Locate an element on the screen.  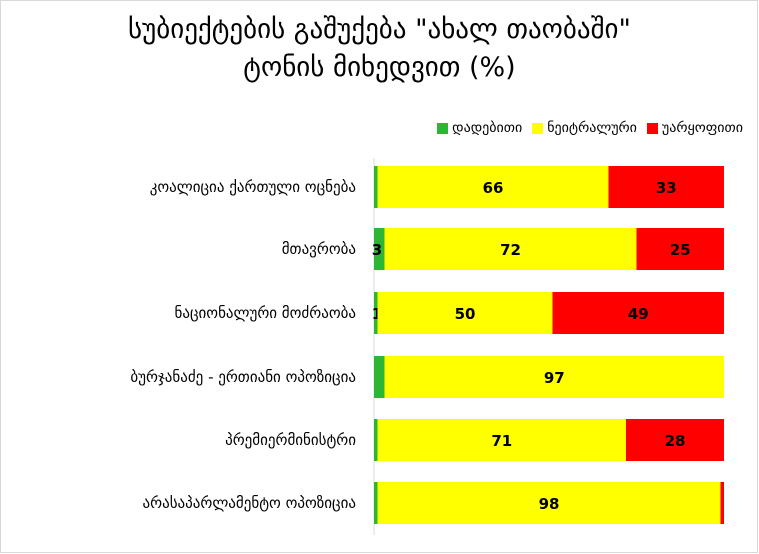
legend-swatch-positive is located at coordinates (443, 128).